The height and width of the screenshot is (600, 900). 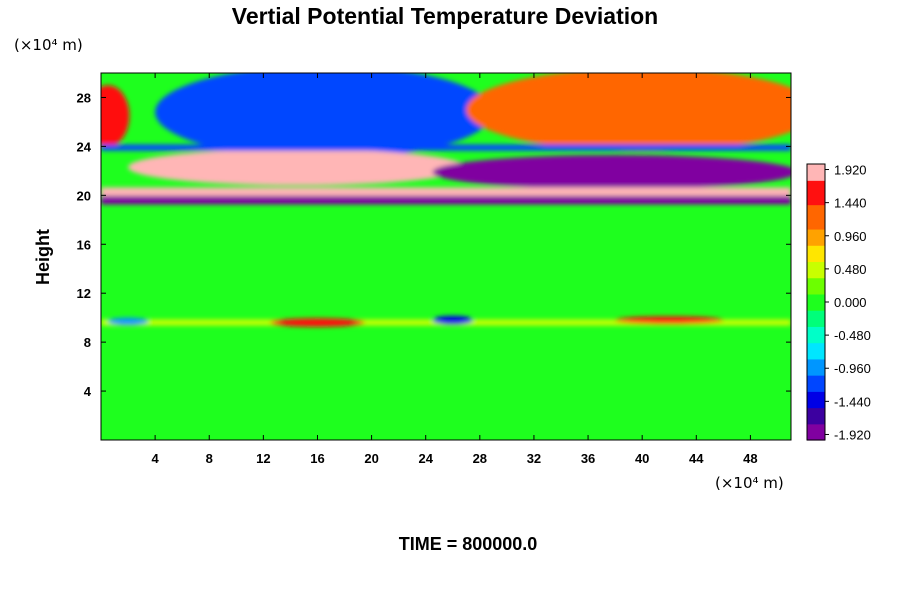 What do you see at coordinates (749, 483) in the screenshot?
I see `x-unit-label: (×10⁴ m)` at bounding box center [749, 483].